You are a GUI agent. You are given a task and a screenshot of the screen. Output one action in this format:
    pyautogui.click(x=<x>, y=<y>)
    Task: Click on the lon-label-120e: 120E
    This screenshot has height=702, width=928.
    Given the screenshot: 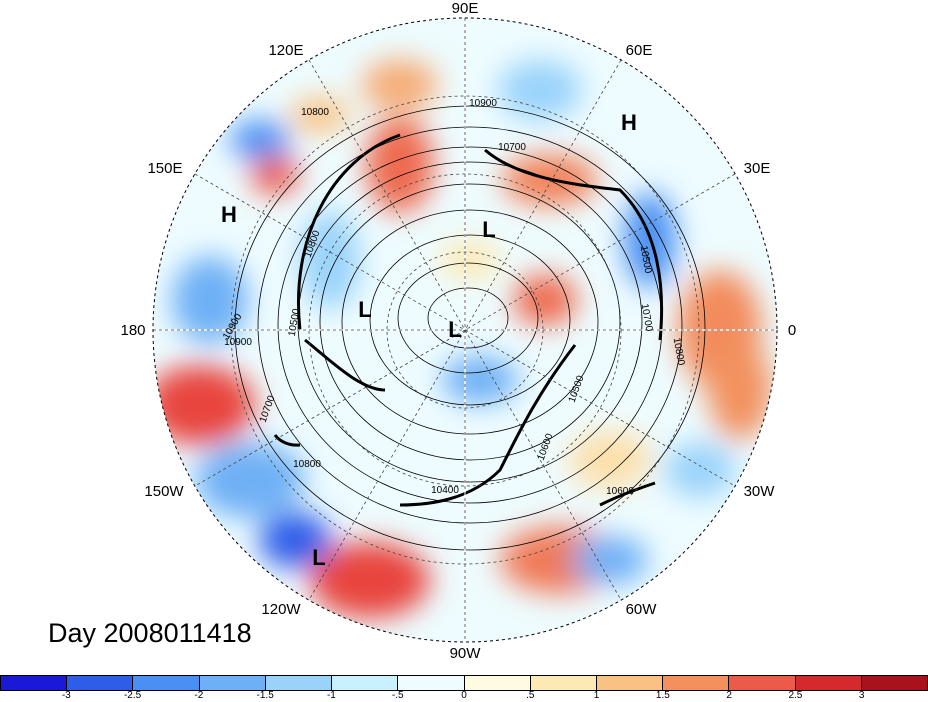 What is the action you would take?
    pyautogui.click(x=285, y=50)
    